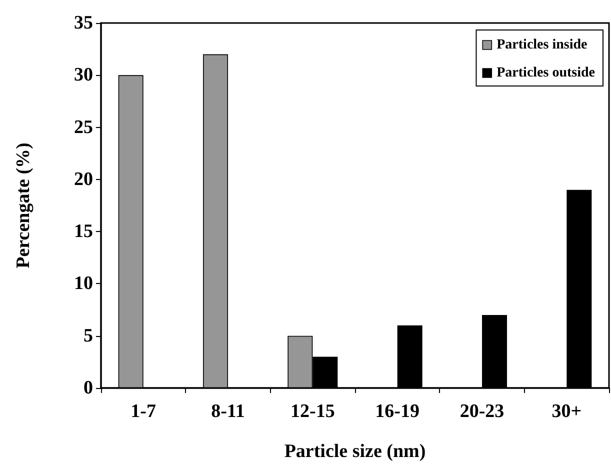  Describe the element at coordinates (397, 411) in the screenshot. I see `x-tick-label: 16-19` at that location.